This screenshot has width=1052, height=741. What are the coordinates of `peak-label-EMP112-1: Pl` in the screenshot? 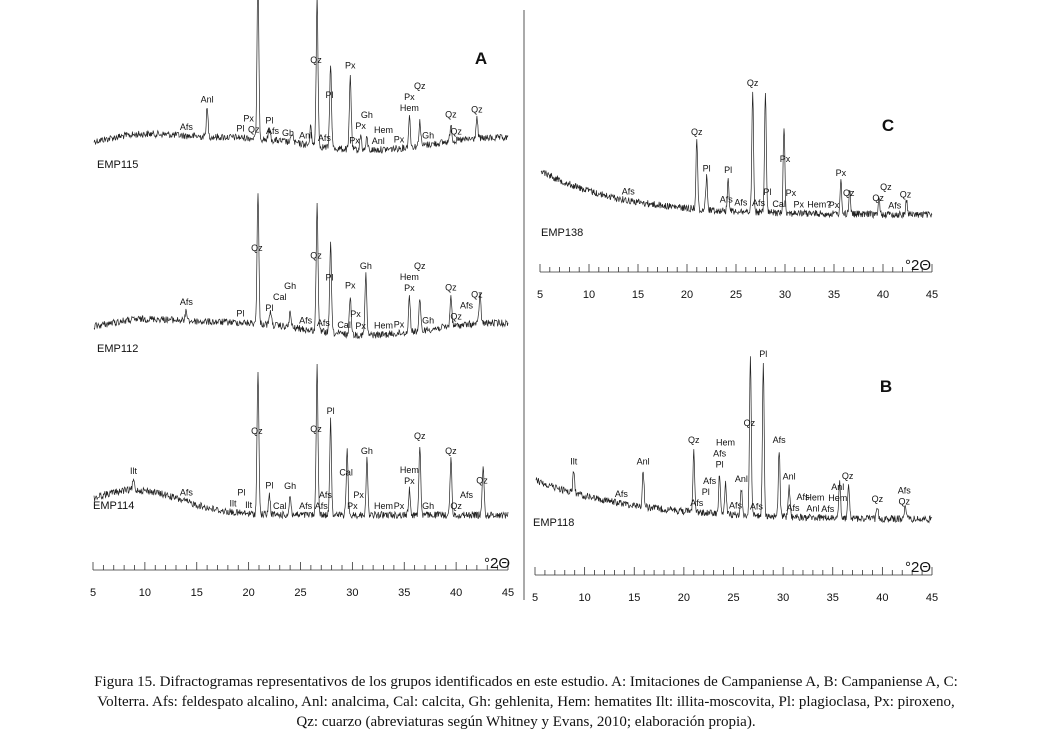 It's located at (240, 314).